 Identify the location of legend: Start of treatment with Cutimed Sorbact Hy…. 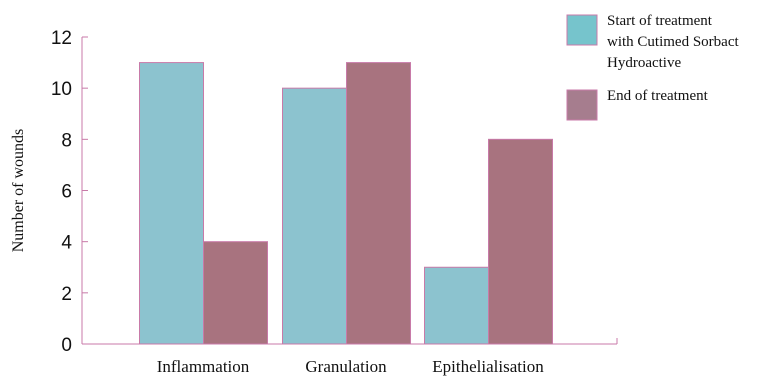
(652, 67).